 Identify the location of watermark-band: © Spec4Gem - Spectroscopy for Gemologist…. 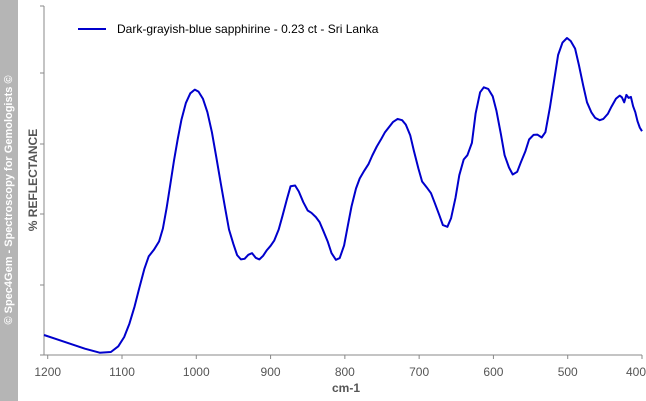
(9, 200).